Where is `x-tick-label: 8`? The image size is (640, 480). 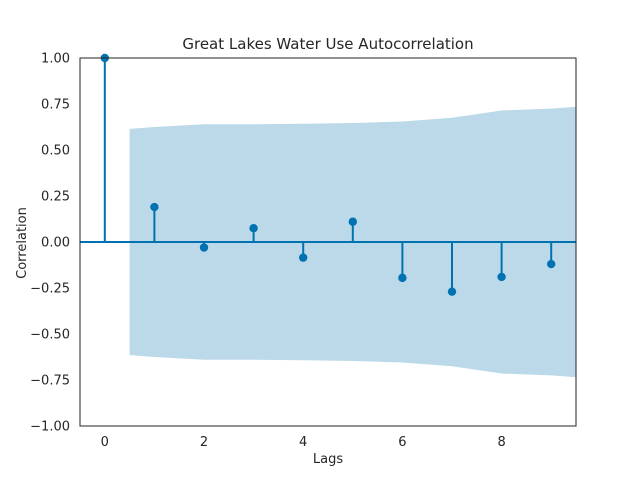
x-tick-label: 8 is located at coordinates (501, 442).